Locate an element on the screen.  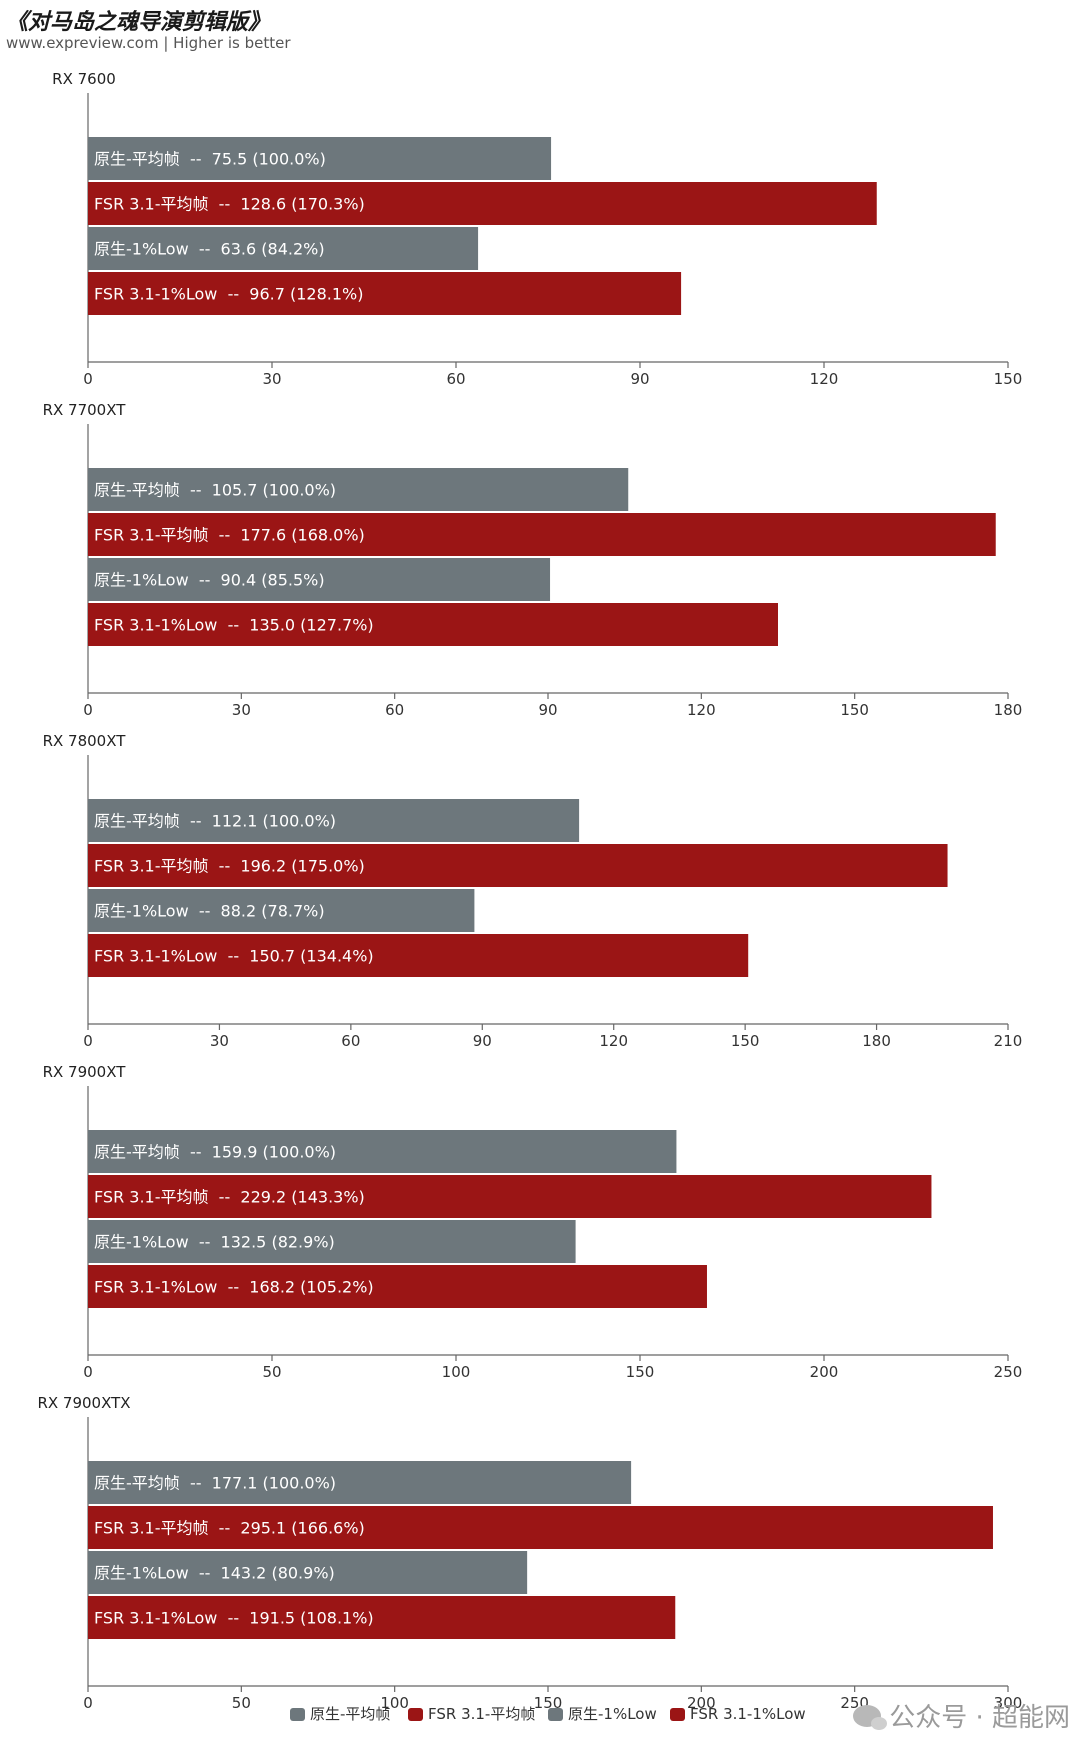
legend-swatch-fsr-3-1-1-low is located at coordinates (677, 1714).